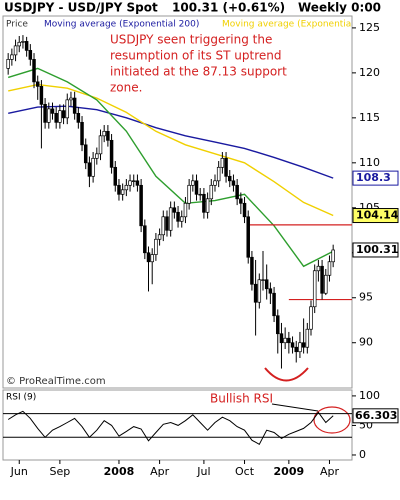  Describe the element at coordinates (366, 342) in the screenshot. I see `y-tick-label: 90` at that location.